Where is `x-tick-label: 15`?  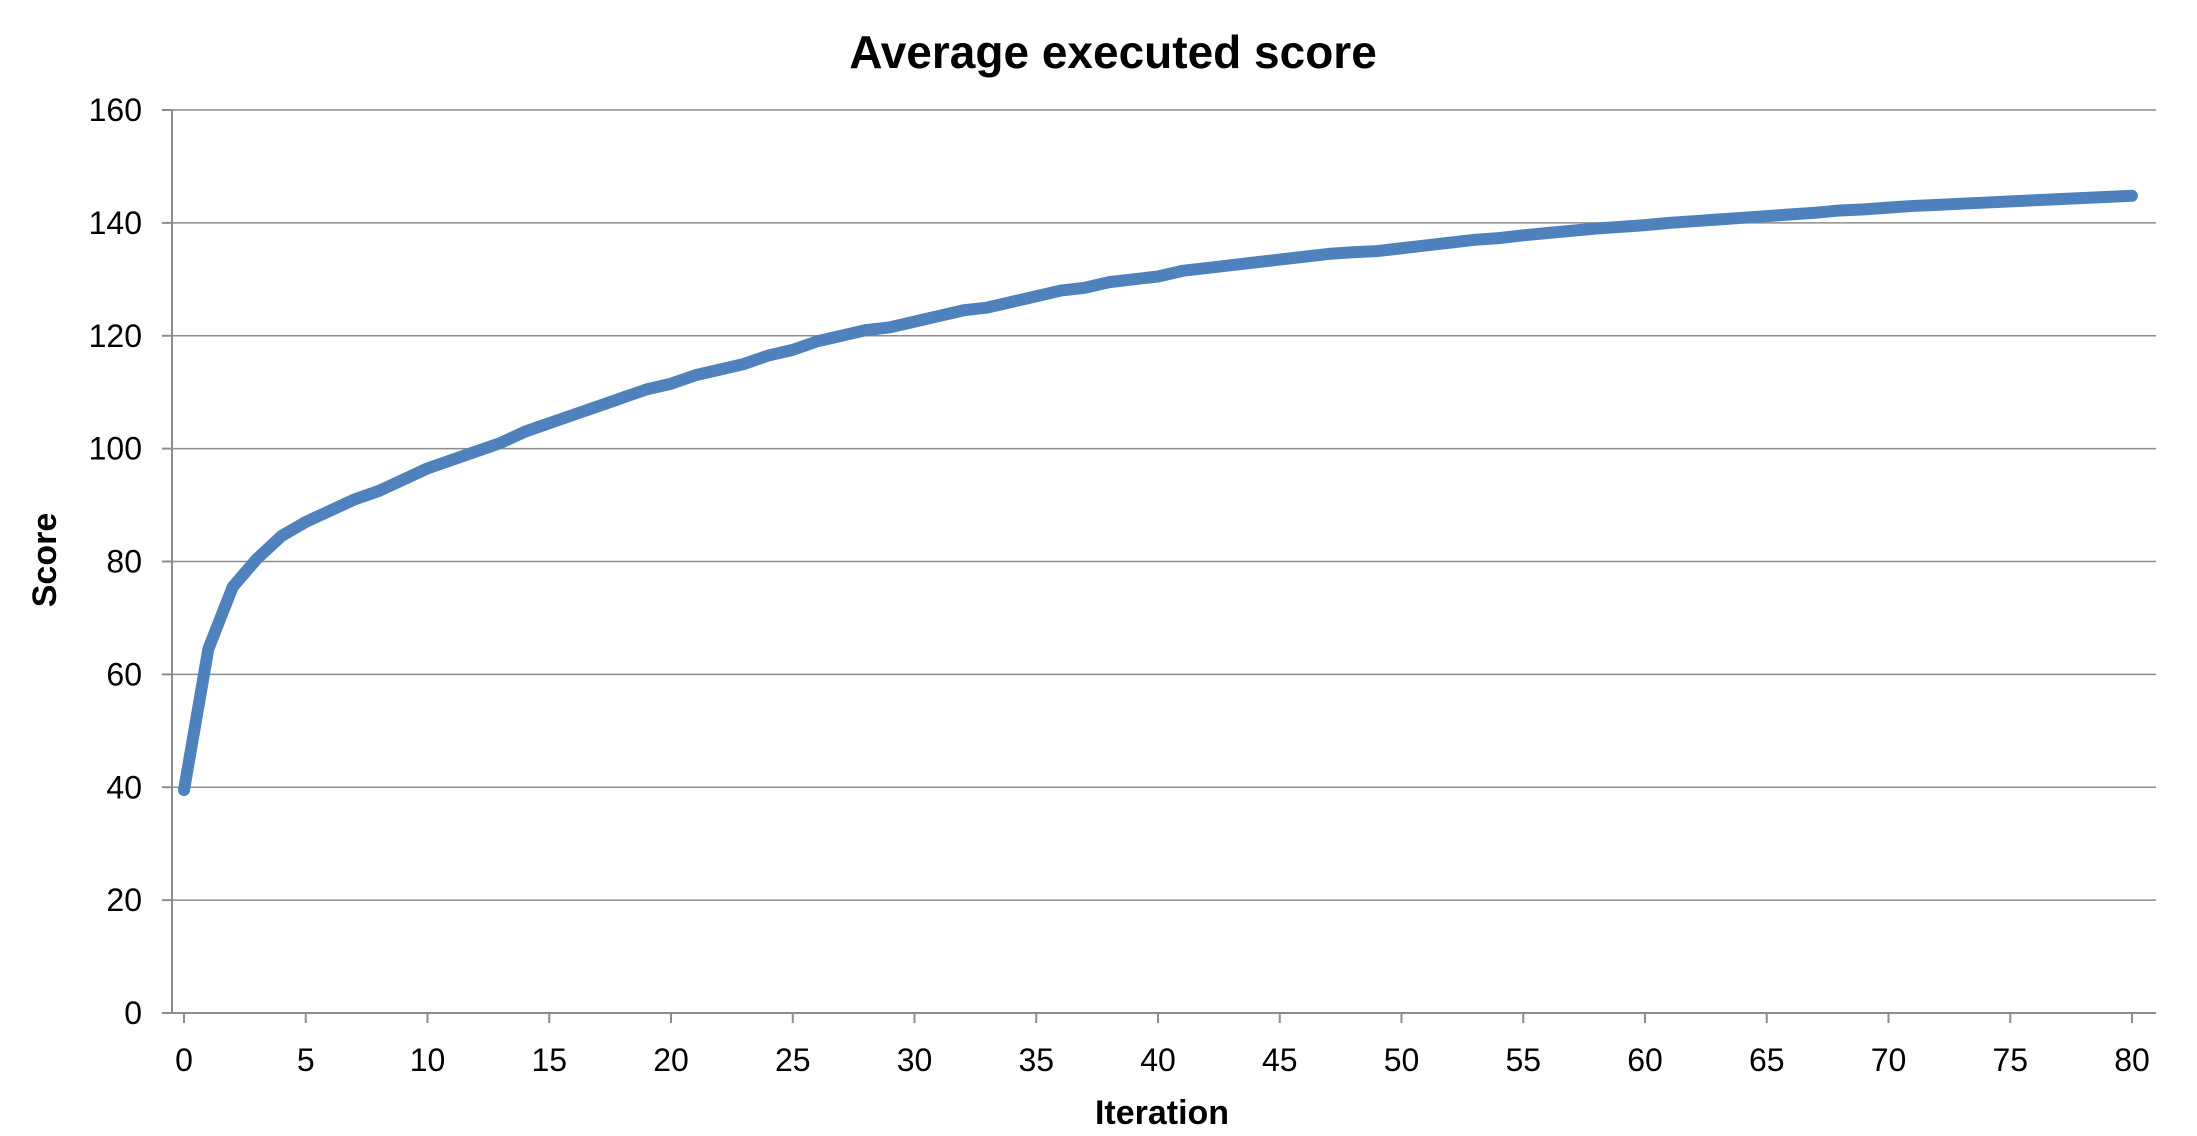 x-tick-label: 15 is located at coordinates (549, 1060).